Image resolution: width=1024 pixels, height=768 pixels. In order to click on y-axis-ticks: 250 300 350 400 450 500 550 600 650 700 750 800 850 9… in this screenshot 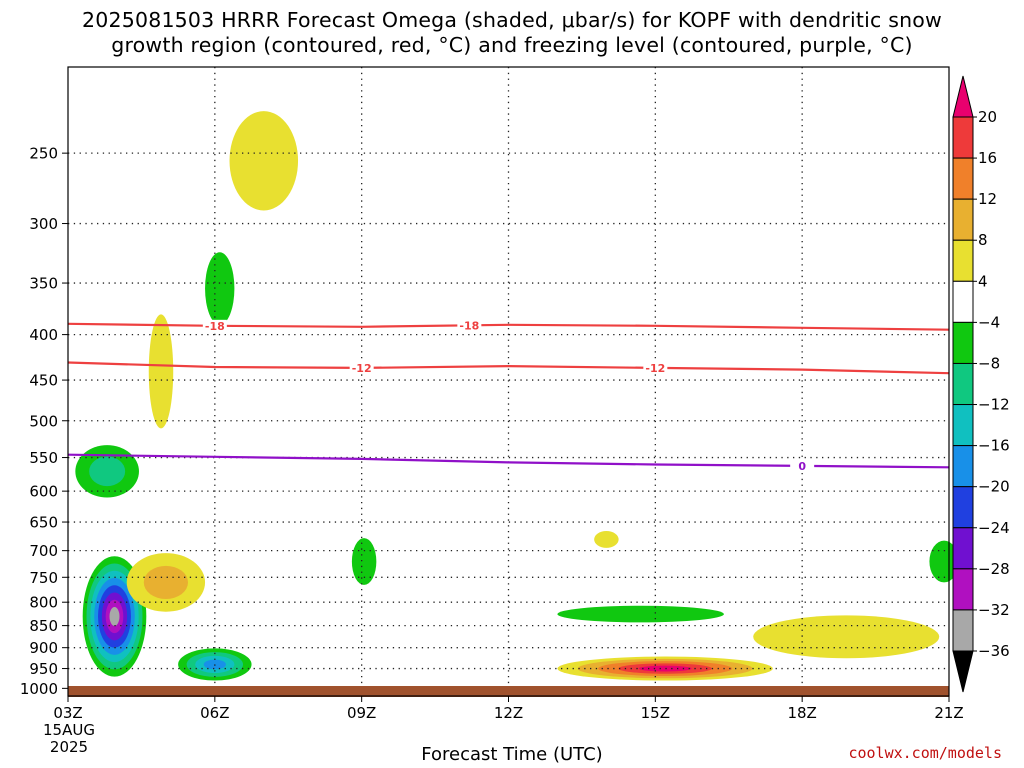, I will do `click(44, 421)`.